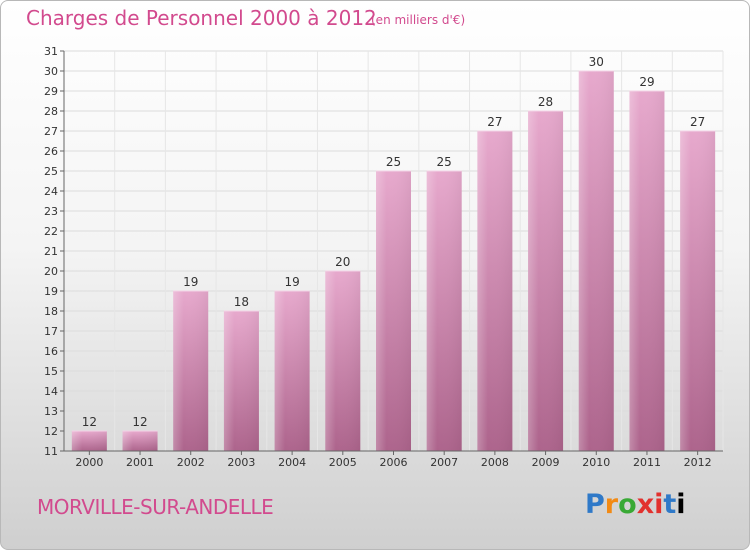 This screenshot has width=750, height=550. Describe the element at coordinates (140, 441) in the screenshot. I see `bar-shine-2001` at that location.